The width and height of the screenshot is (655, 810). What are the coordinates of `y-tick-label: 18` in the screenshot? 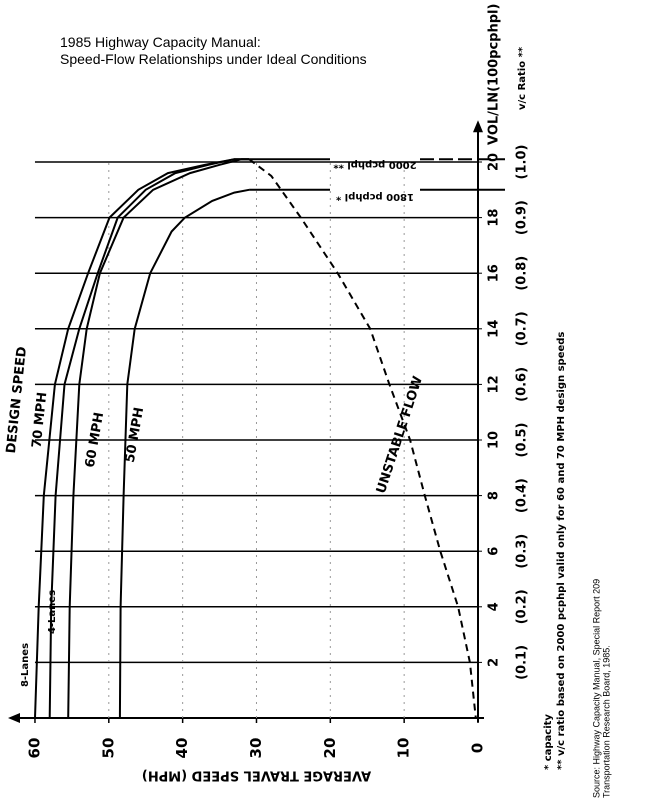 It's located at (494, 218).